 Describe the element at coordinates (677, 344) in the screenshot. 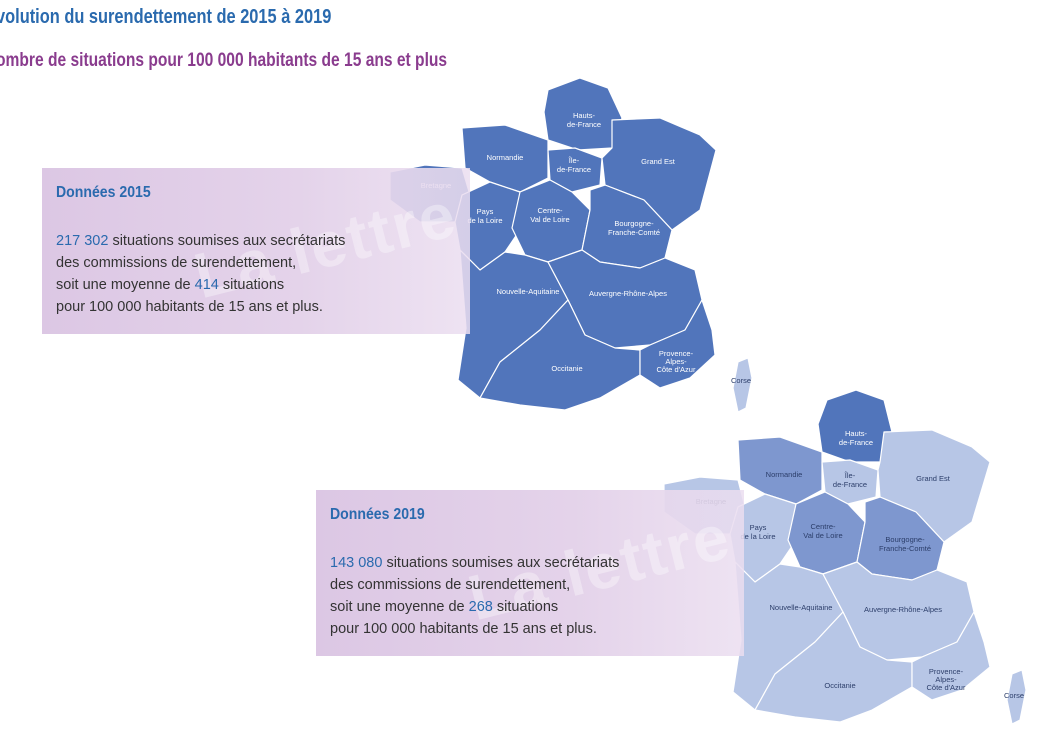

I see `region-2015-paca` at that location.